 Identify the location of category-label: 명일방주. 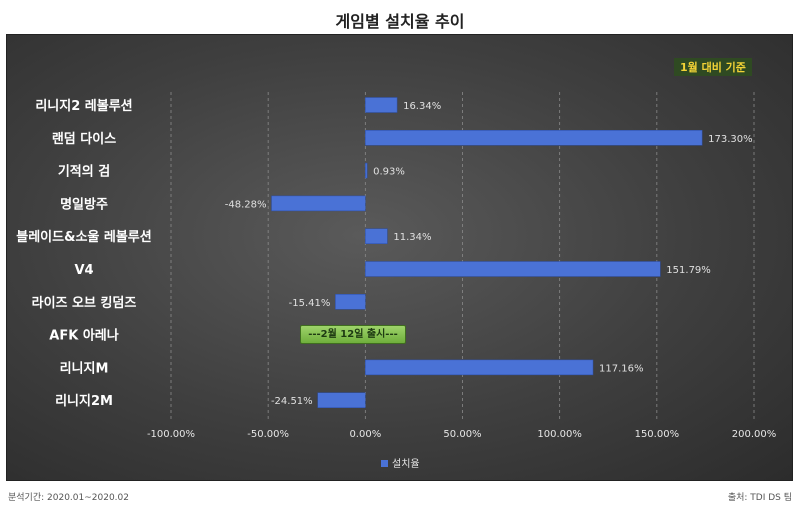
(84, 204).